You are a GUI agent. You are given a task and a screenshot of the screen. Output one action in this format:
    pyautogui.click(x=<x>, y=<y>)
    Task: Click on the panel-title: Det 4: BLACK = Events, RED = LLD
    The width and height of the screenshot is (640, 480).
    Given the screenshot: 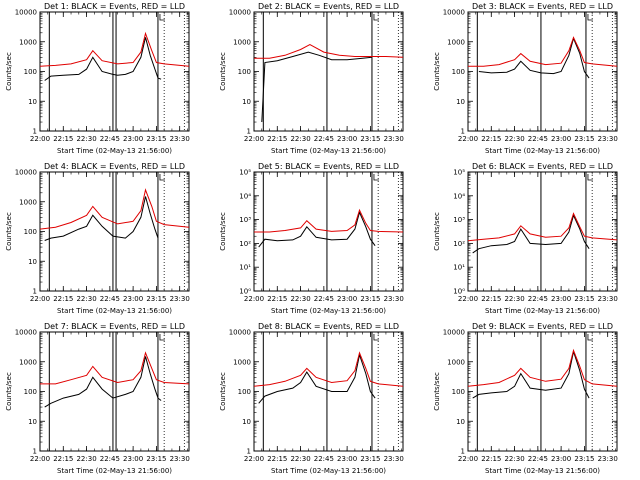 What is the action you would take?
    pyautogui.click(x=114, y=166)
    